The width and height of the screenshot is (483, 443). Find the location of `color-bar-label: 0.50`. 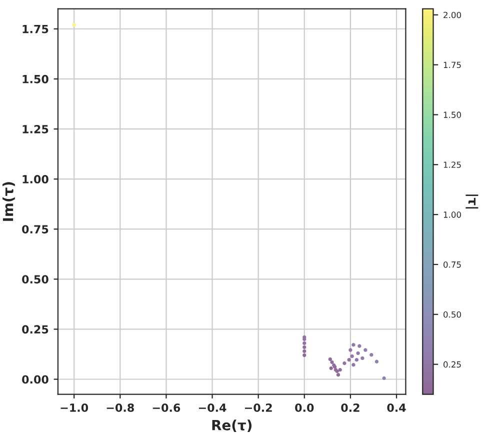

color-bar-label: 0.50 is located at coordinates (452, 314).